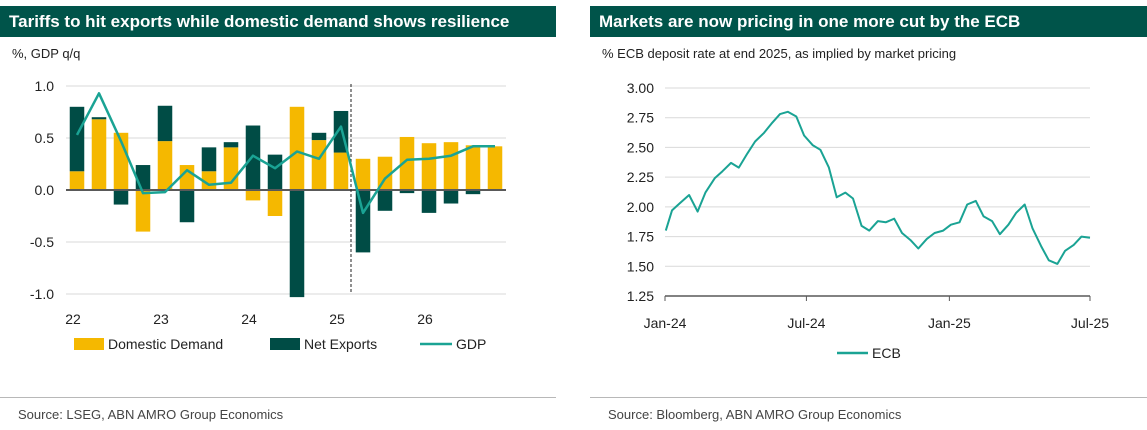  I want to click on left-chart-subtitle: %, GDP q/q, so click(46, 53).